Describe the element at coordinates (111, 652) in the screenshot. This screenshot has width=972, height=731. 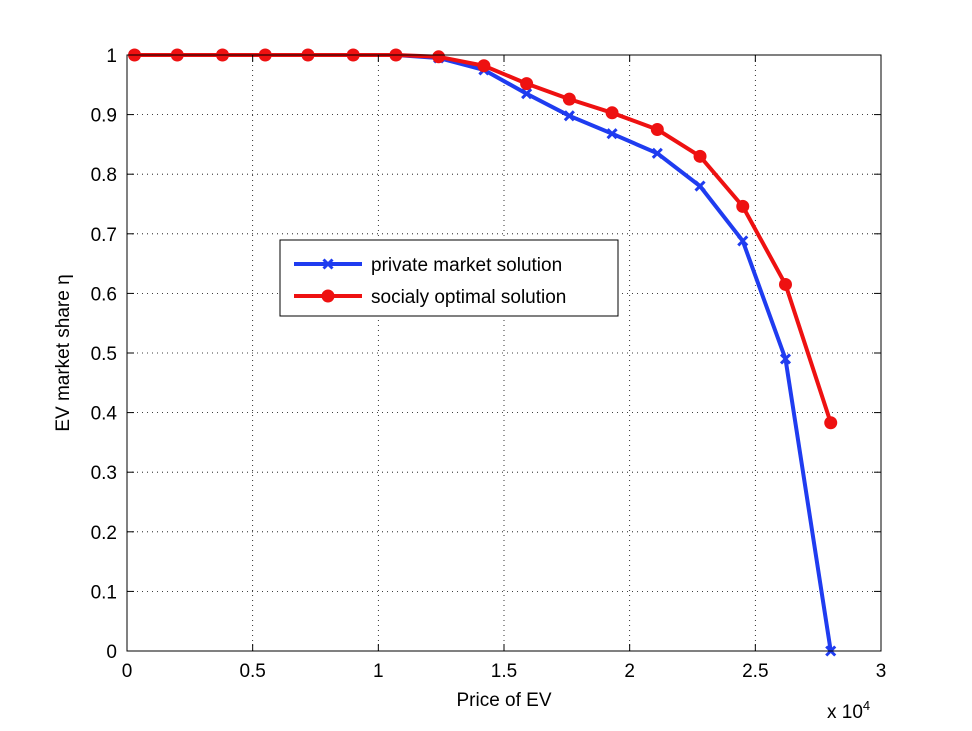
I see `y-tick-label: 0` at that location.